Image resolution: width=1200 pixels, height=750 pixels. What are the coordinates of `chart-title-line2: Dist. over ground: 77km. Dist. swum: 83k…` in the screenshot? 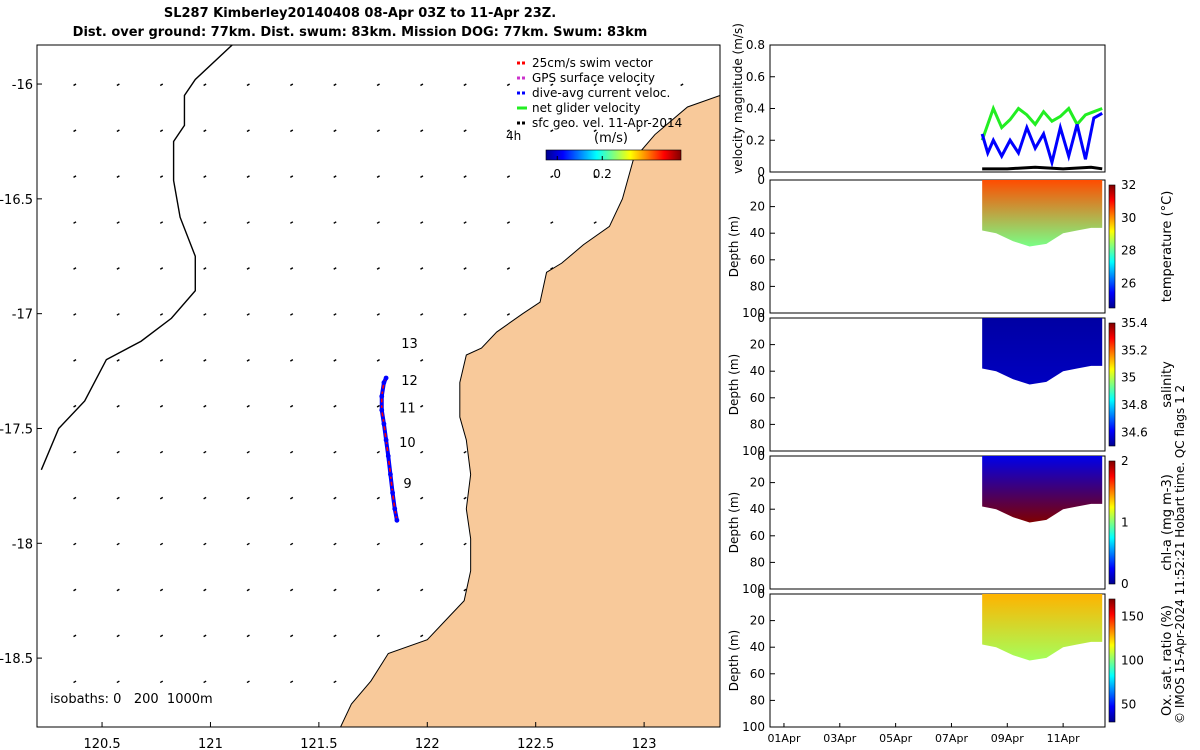 It's located at (360, 32).